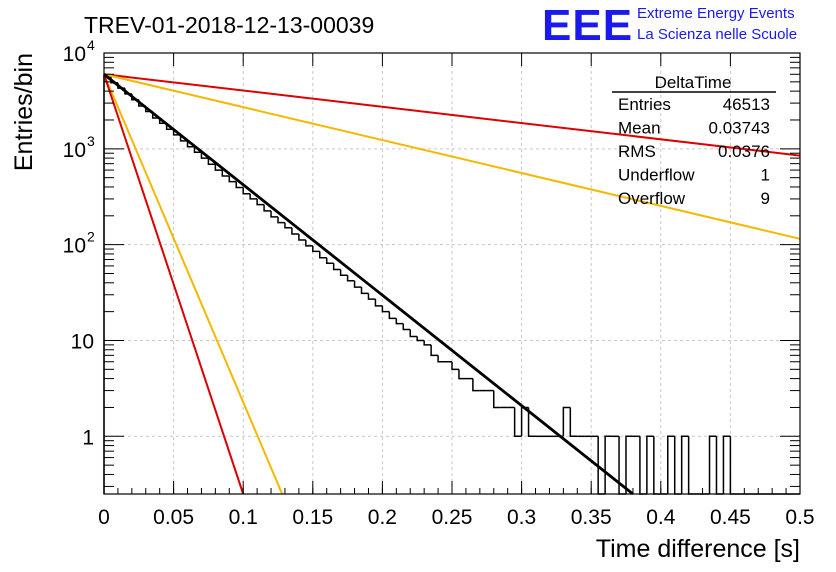  I want to click on stats-value: 0.03743, so click(739, 128).